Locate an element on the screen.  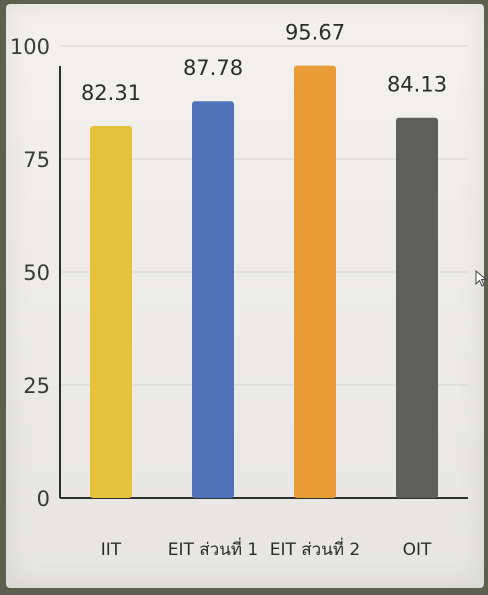
category-label-4: OIT is located at coordinates (417, 550).